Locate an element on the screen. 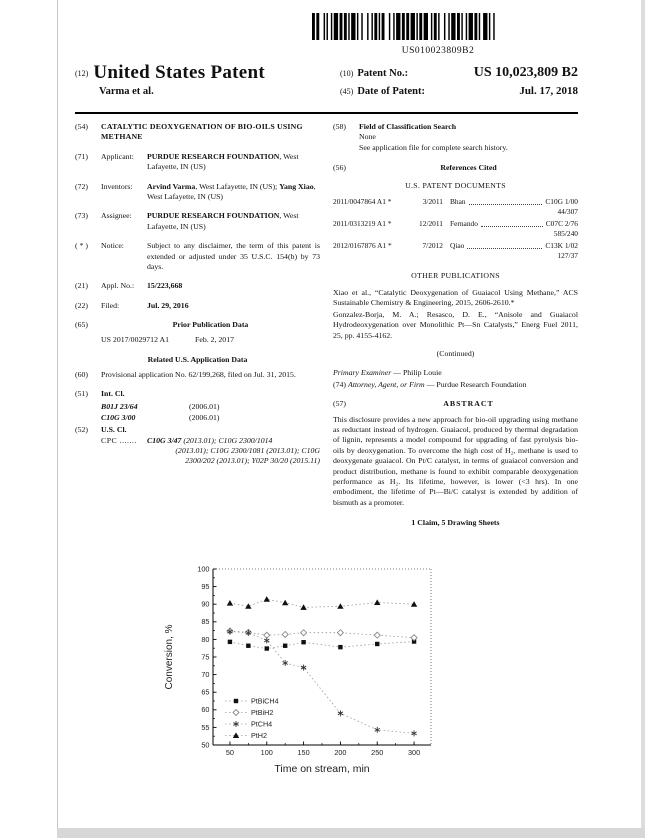 This screenshot has width=645, height=838. inventor-2: Yang Xiao is located at coordinates (296, 186).